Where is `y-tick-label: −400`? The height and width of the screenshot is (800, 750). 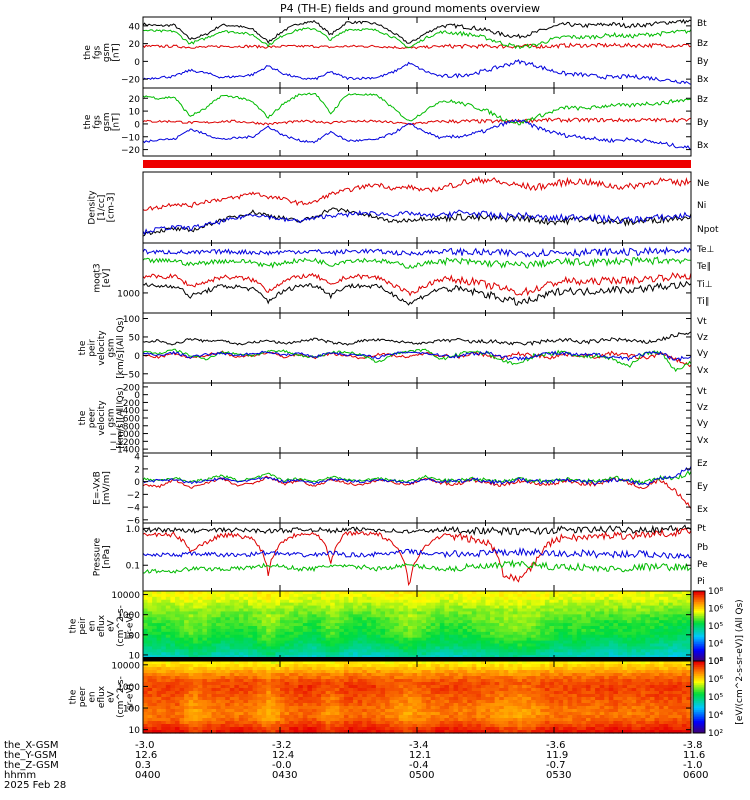
y-tick-label: −400 is located at coordinates (127, 412).